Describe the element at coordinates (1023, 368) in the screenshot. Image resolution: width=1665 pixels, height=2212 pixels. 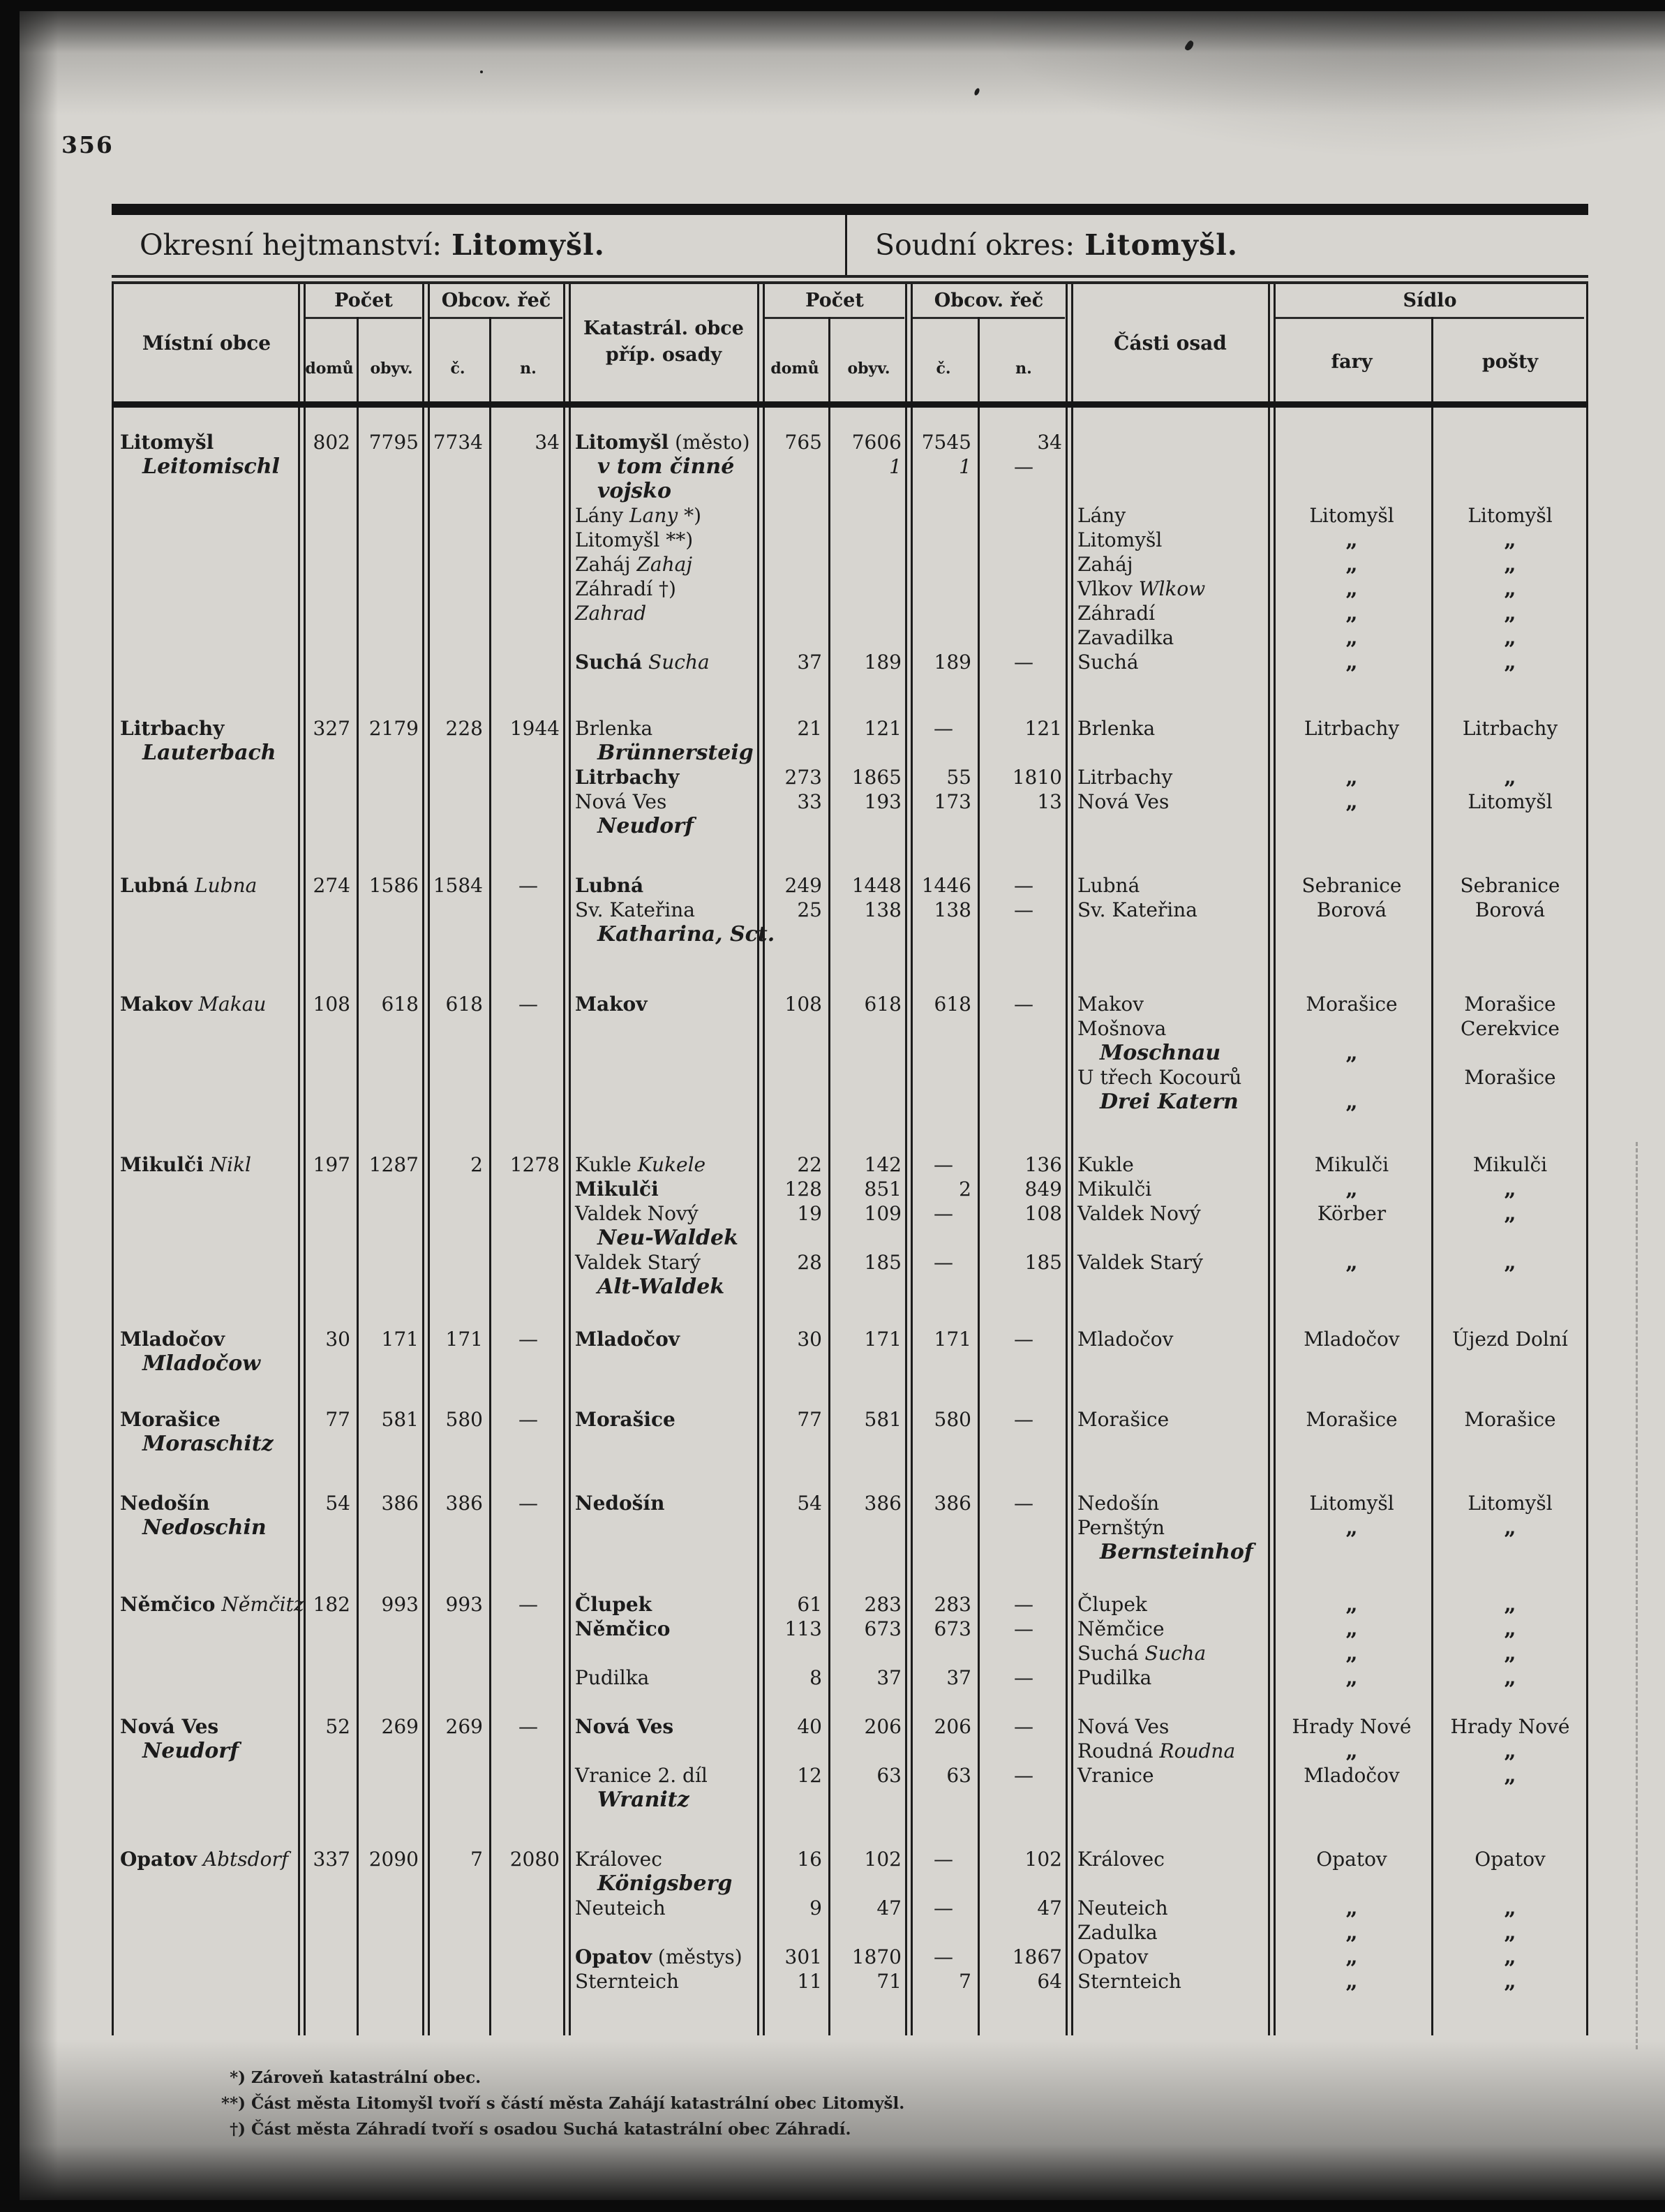
I see `header-sub-n-9: n.` at that location.